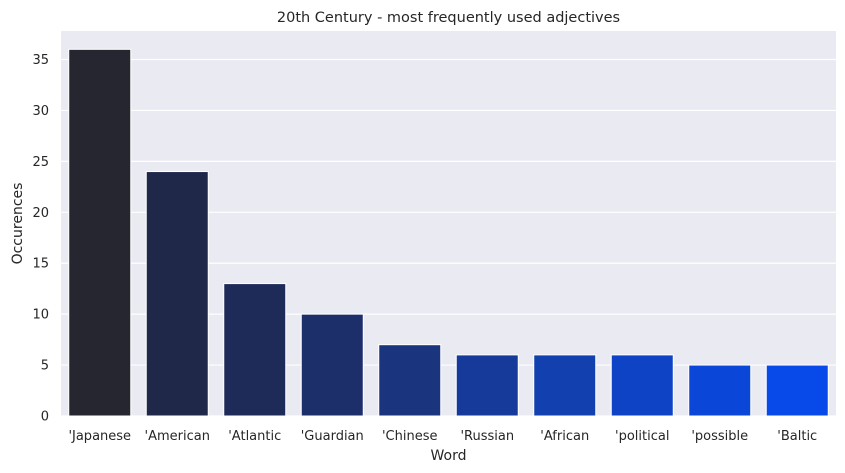 This screenshot has width=845, height=473. What do you see at coordinates (449, 456) in the screenshot?
I see `x-axis-label: Word` at bounding box center [449, 456].